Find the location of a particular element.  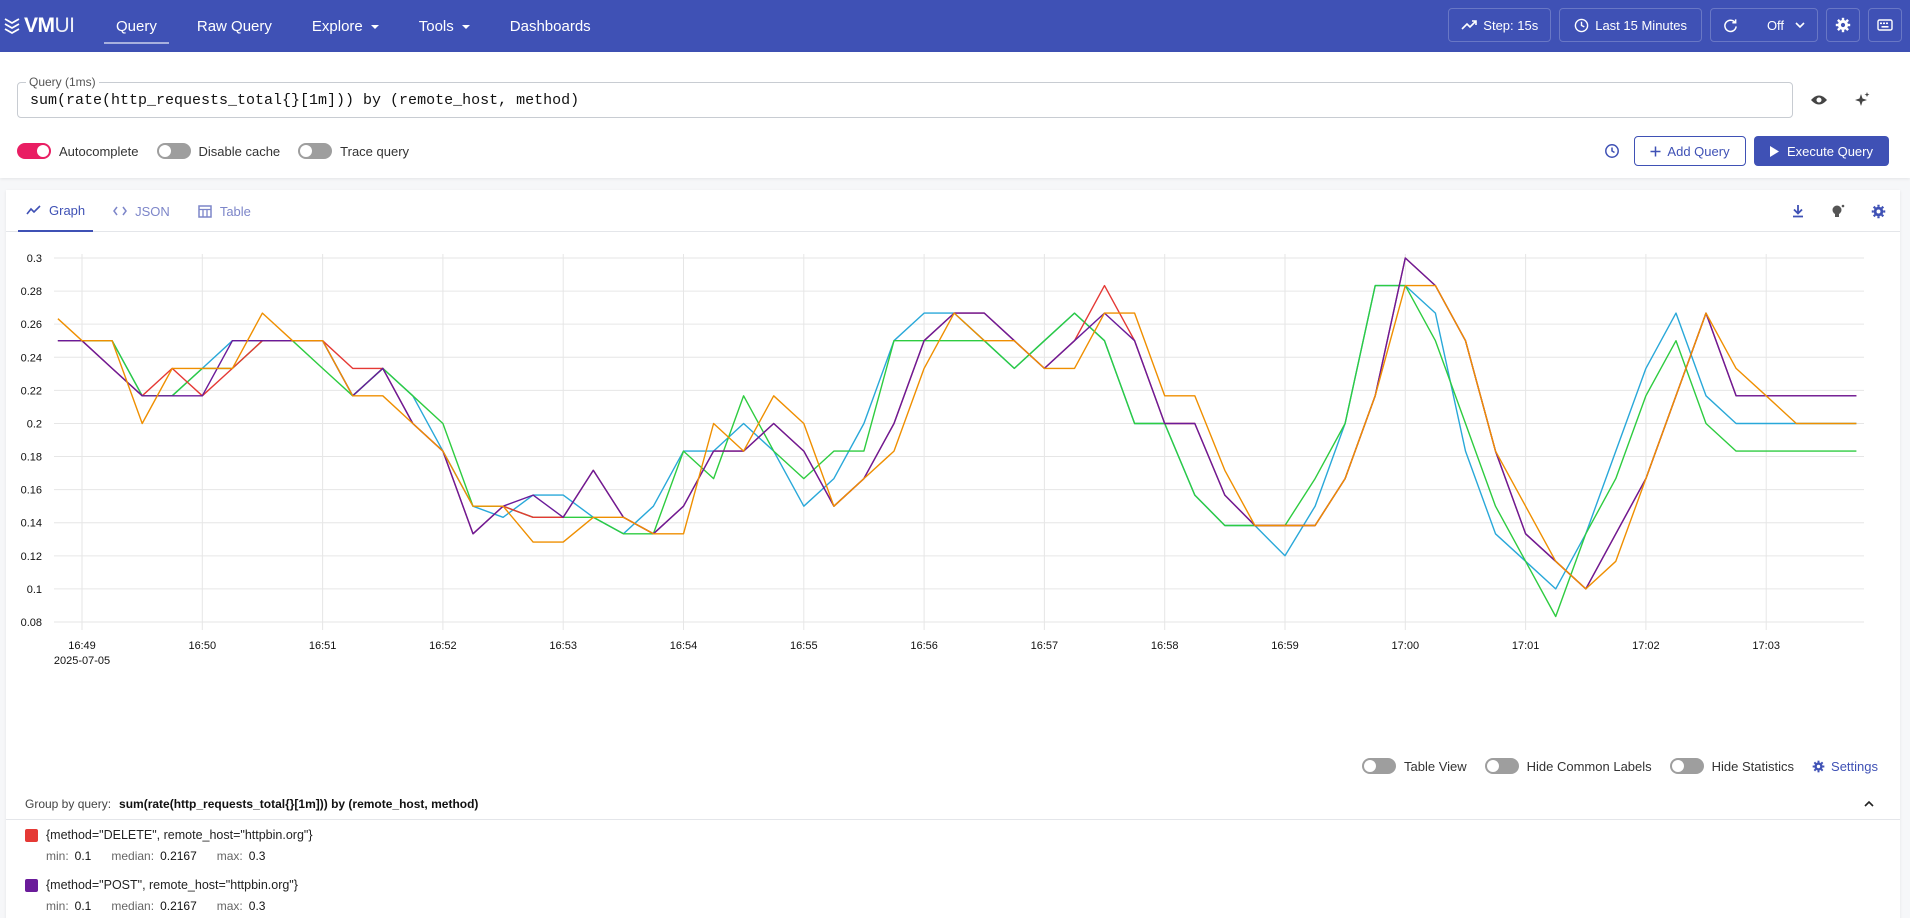

preview-query-button is located at coordinates (1819, 100).